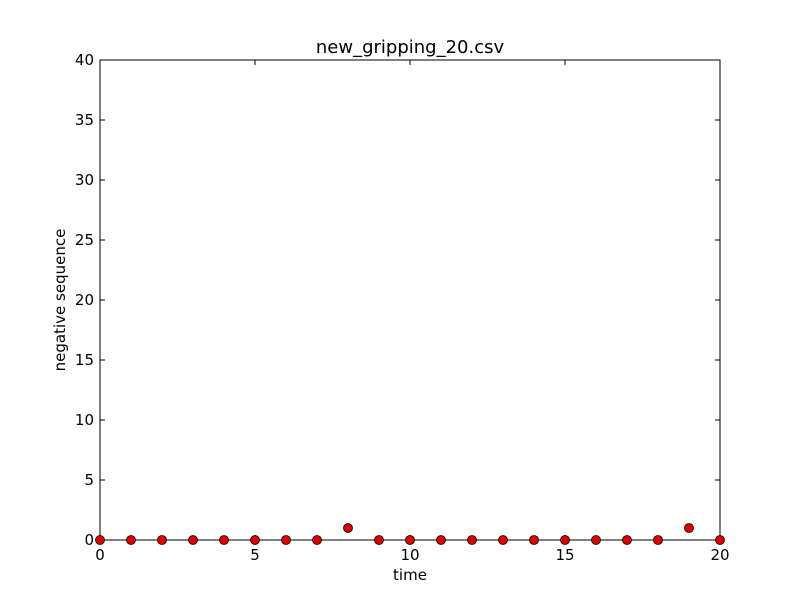 This screenshot has height=600, width=800. What do you see at coordinates (564, 555) in the screenshot?
I see `x-tick-label: 15` at bounding box center [564, 555].